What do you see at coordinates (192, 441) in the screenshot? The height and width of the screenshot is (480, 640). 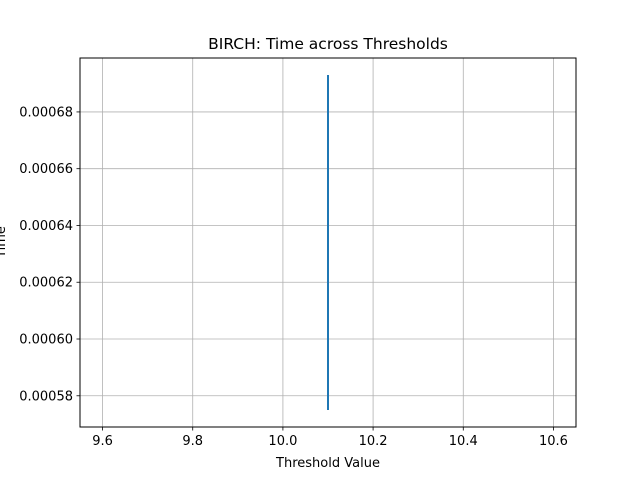 I see `x-tick-label: 9.8` at bounding box center [192, 441].